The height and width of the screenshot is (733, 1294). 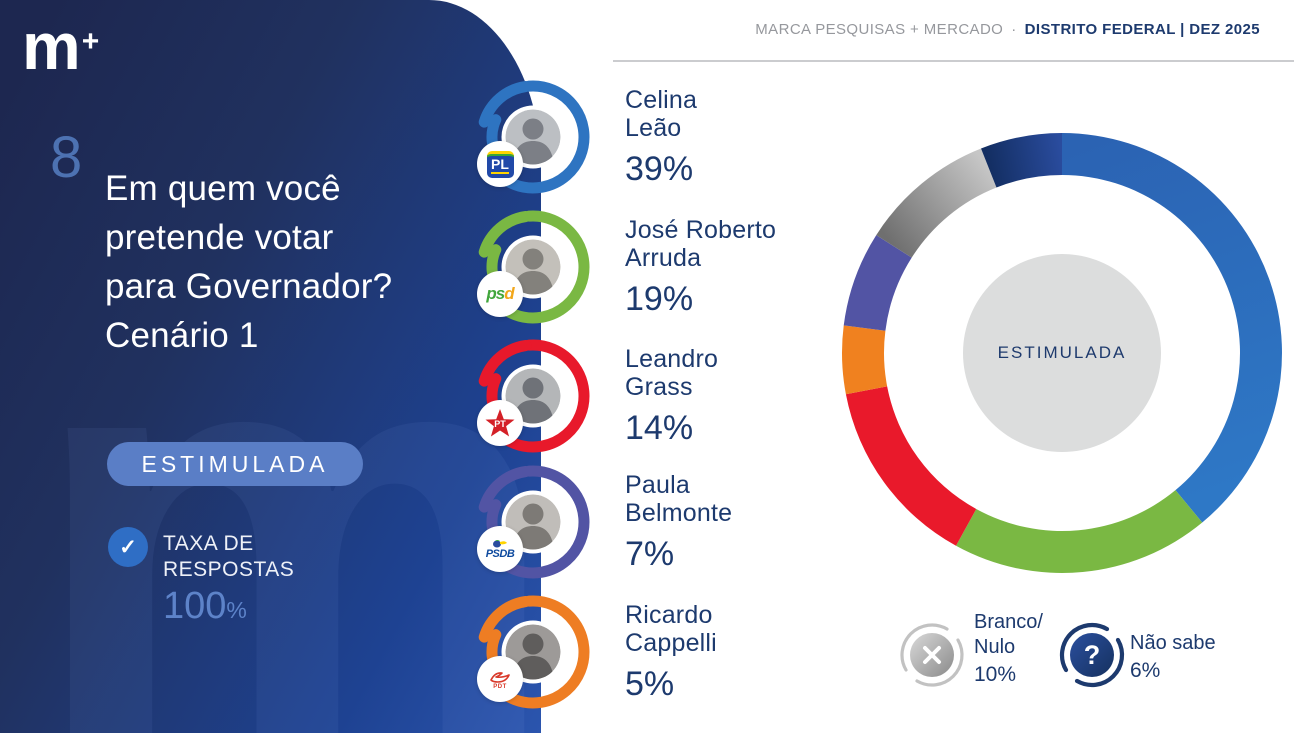 What do you see at coordinates (534, 267) in the screenshot?
I see `candidate-photo-ring` at bounding box center [534, 267].